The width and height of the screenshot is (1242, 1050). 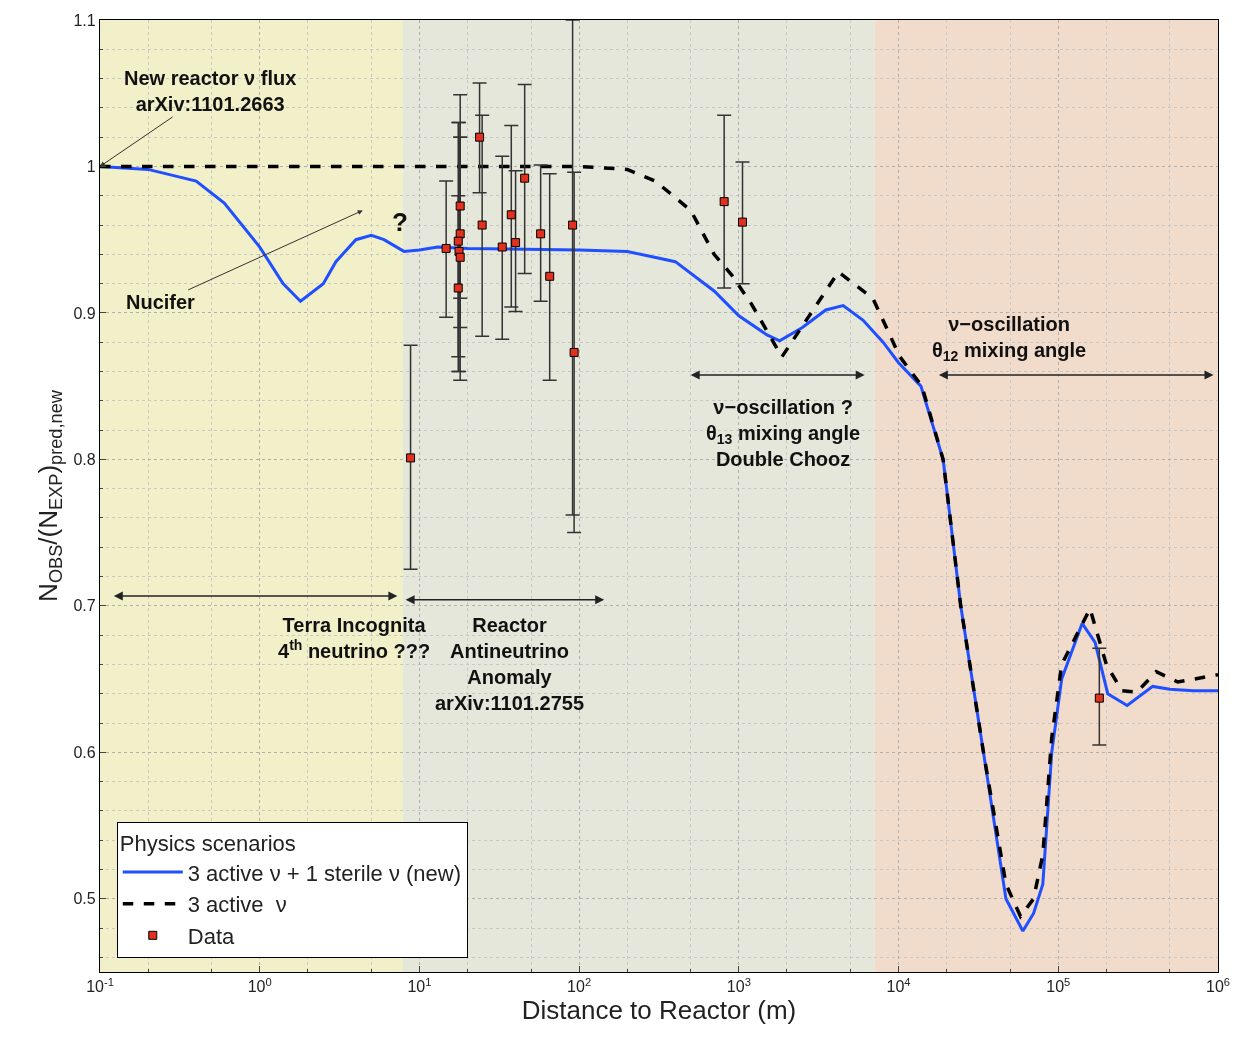 What do you see at coordinates (84, 899) in the screenshot?
I see `y-tick-label: 0.5` at bounding box center [84, 899].